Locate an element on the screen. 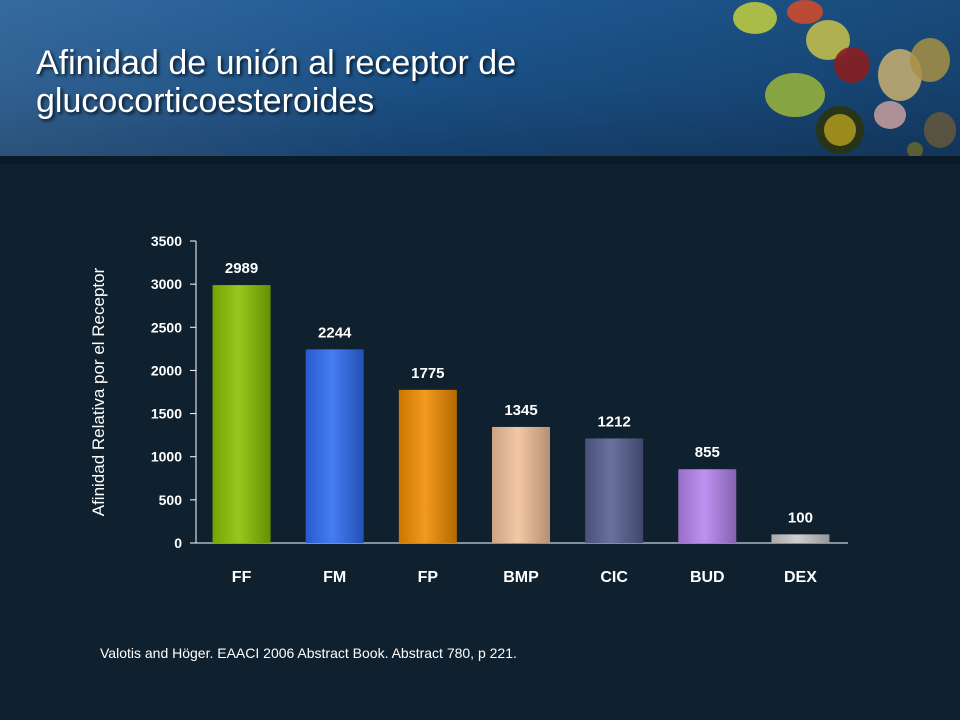  y-tick-label: 1000 is located at coordinates (166, 457).